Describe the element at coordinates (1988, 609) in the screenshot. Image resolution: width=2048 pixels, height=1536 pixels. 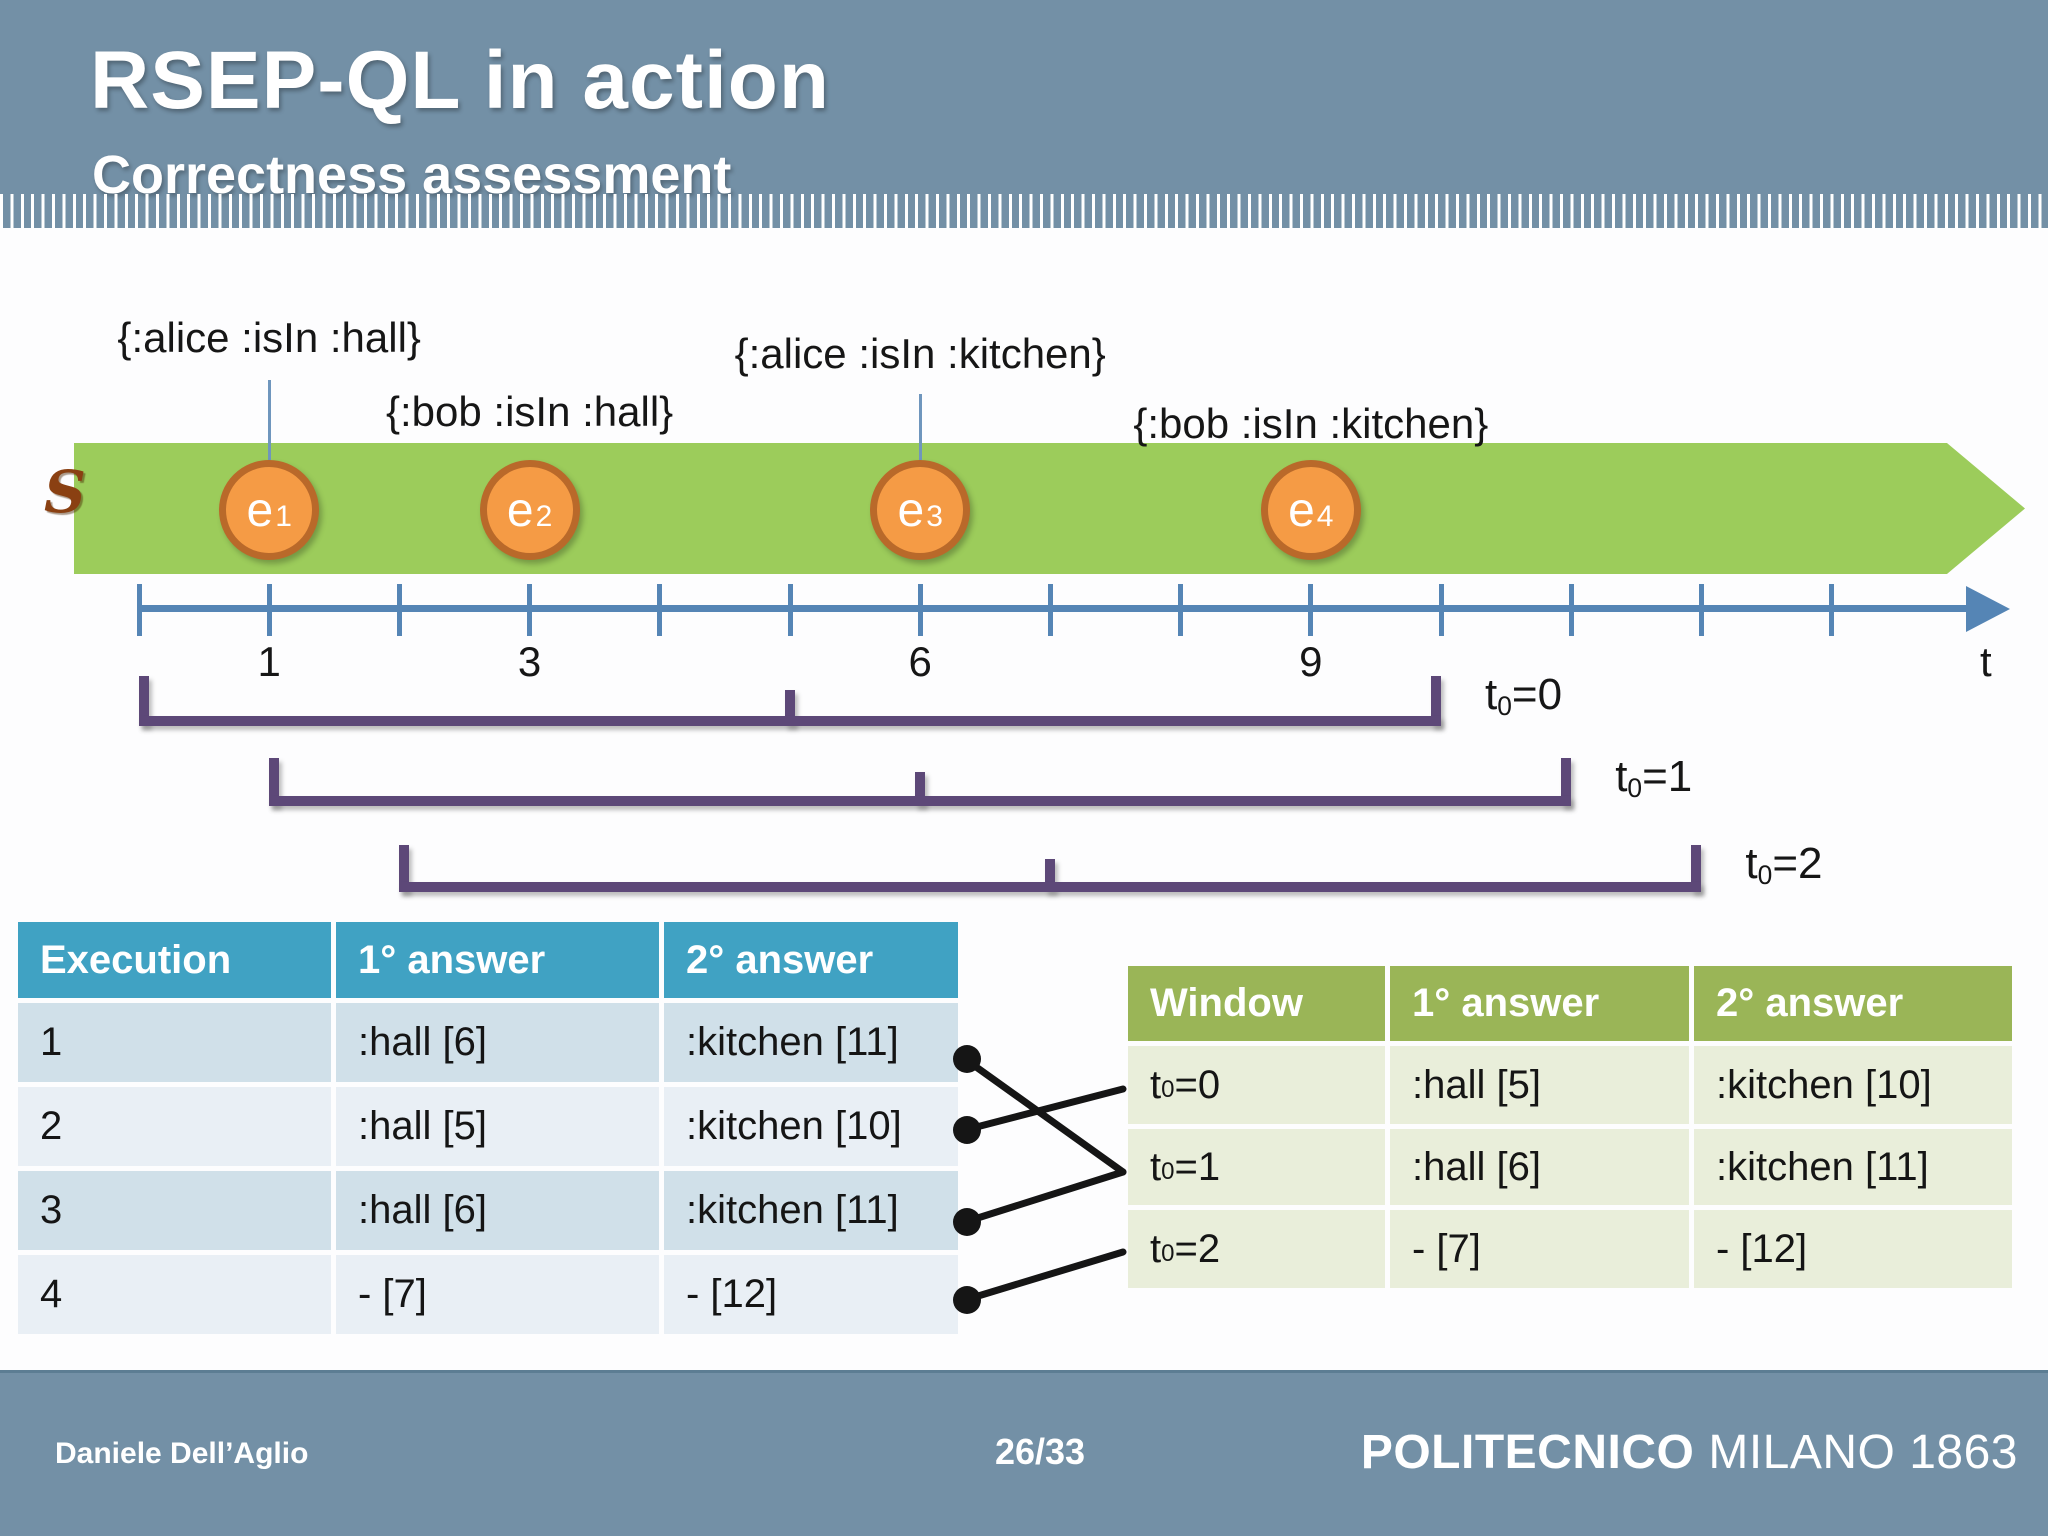
I see `time-axis-arrowhead-icon` at that location.